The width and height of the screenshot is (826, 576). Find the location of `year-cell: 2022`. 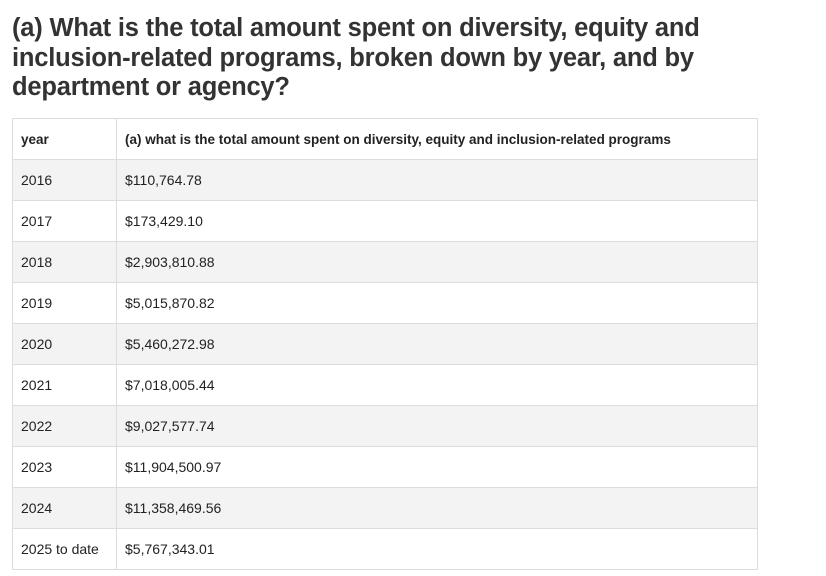

year-cell: 2022 is located at coordinates (64, 426).